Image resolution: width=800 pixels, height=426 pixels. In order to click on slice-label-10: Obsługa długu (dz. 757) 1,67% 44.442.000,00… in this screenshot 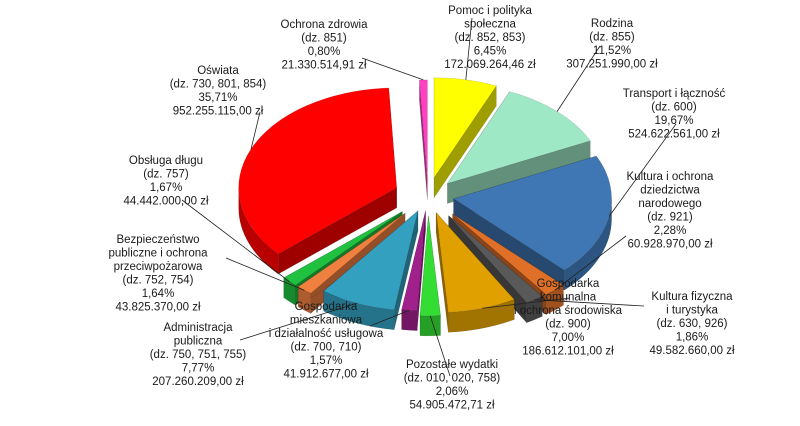, I will do `click(165, 181)`.